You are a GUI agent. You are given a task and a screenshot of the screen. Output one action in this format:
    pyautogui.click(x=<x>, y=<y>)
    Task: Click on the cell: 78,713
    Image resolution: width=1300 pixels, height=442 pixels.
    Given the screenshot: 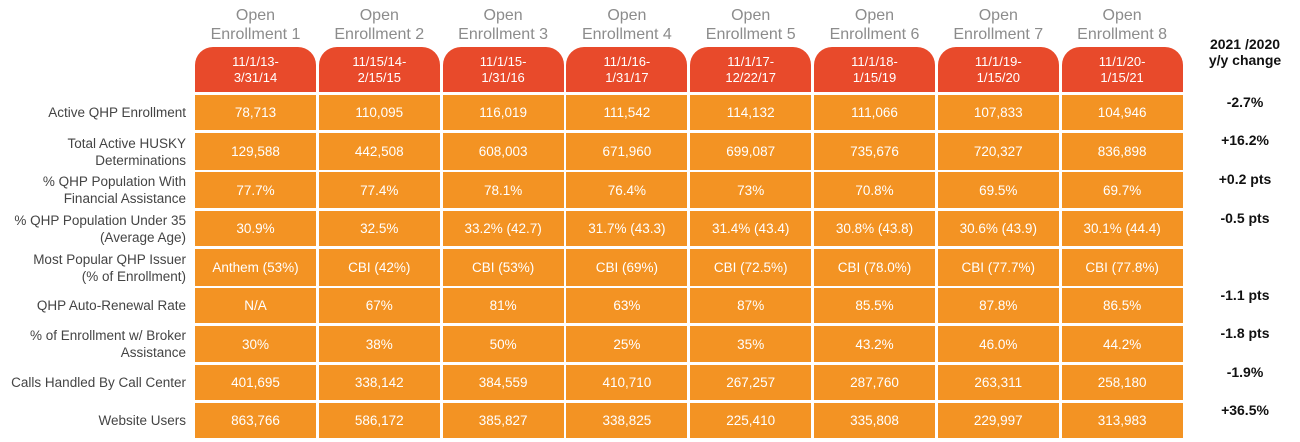 What is the action you would take?
    pyautogui.click(x=255, y=112)
    